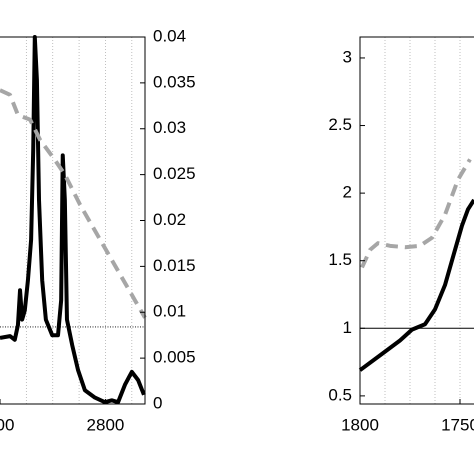  I want to click on y2-tick-label: 0, so click(157, 402).